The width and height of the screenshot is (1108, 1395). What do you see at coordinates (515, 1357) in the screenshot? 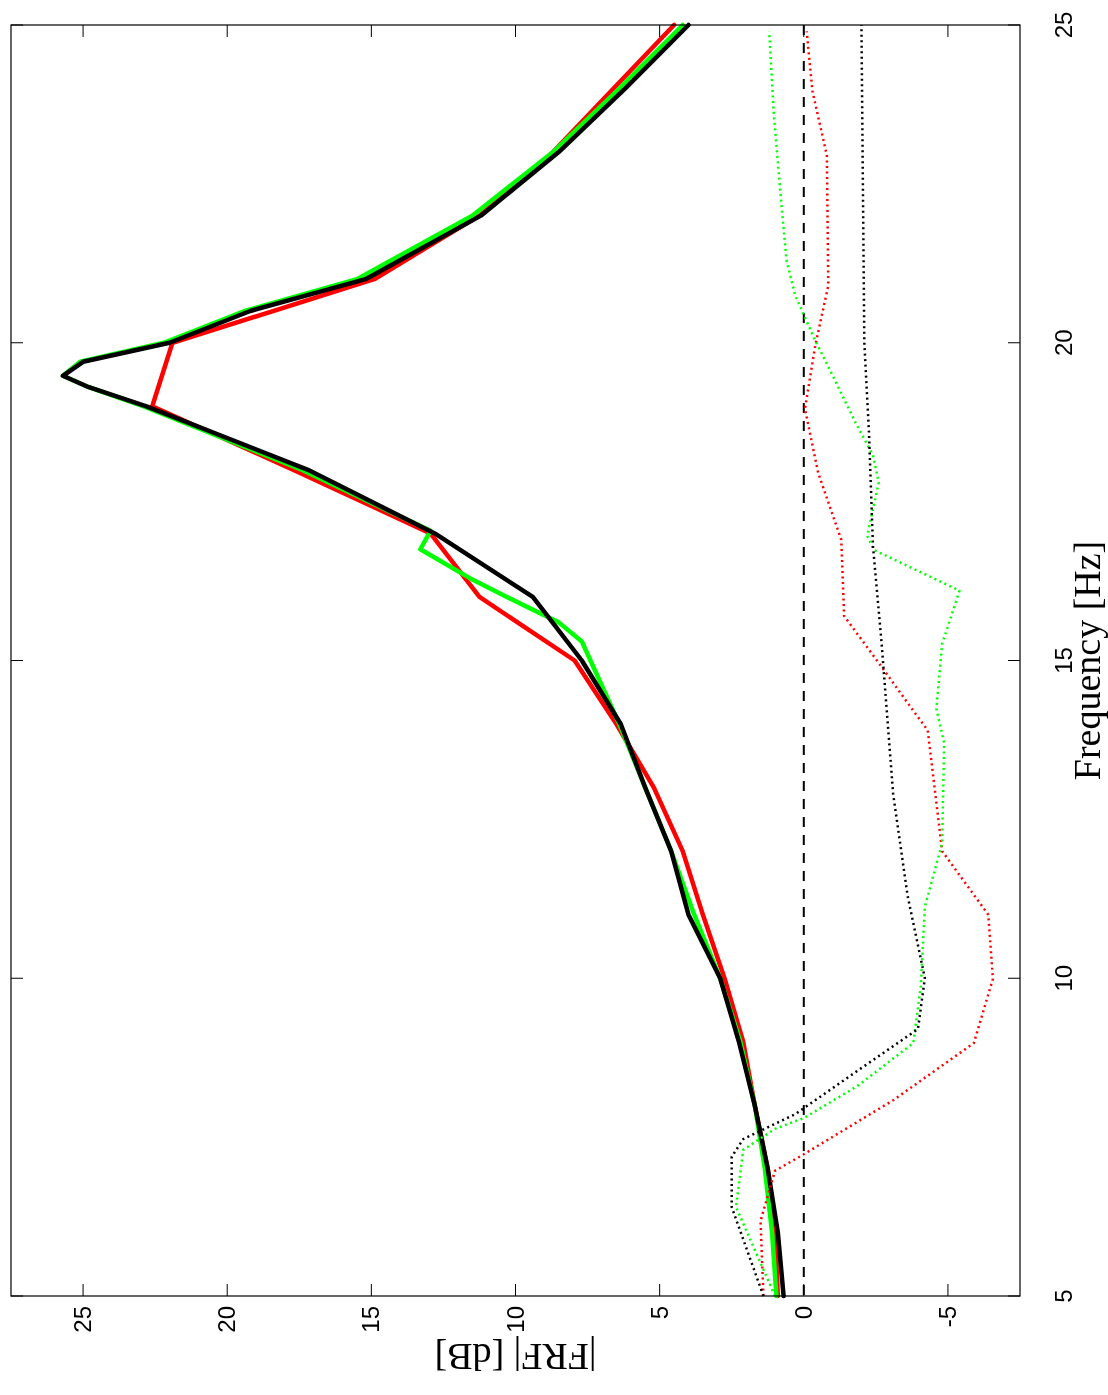
I see `x-axis-title: |FRF| [dB]` at bounding box center [515, 1357].